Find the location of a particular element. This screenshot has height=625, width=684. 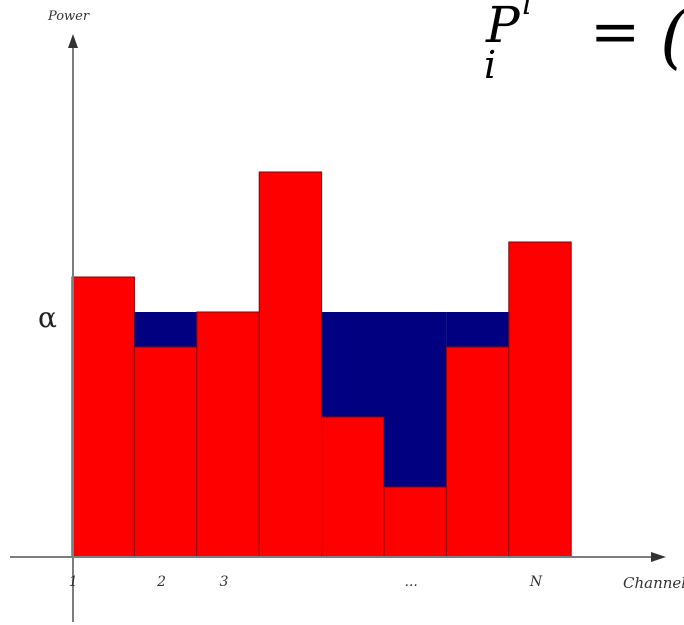

x-tick-label-3: 3 is located at coordinates (224, 582).